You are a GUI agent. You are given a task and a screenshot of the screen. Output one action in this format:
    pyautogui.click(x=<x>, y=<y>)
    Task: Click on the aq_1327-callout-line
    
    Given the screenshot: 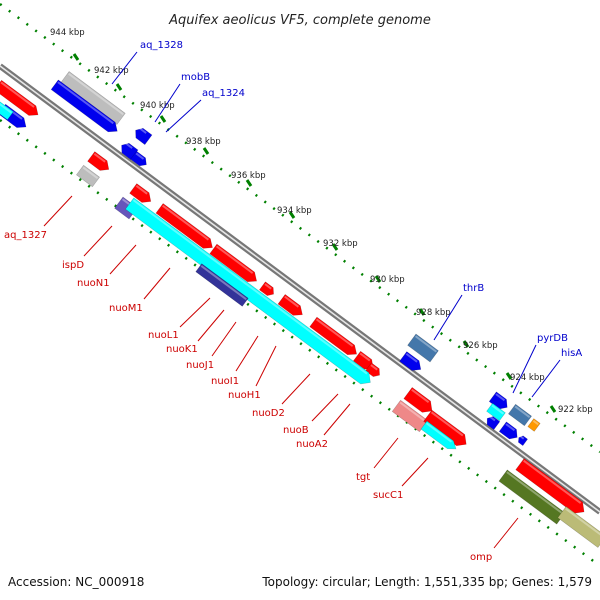 What is the action you would take?
    pyautogui.click(x=58, y=211)
    